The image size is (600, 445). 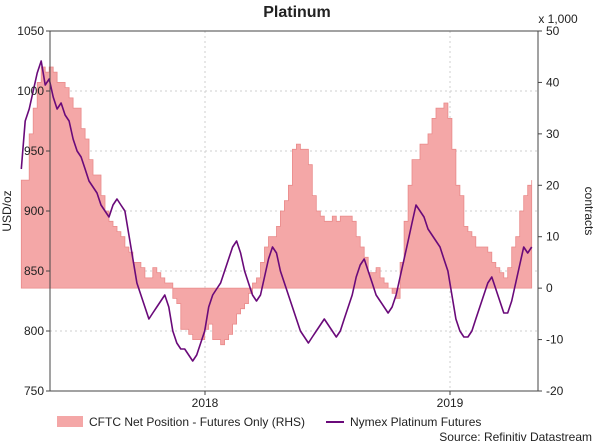 I want to click on left-tick-label: 750, so click(x=34, y=391).